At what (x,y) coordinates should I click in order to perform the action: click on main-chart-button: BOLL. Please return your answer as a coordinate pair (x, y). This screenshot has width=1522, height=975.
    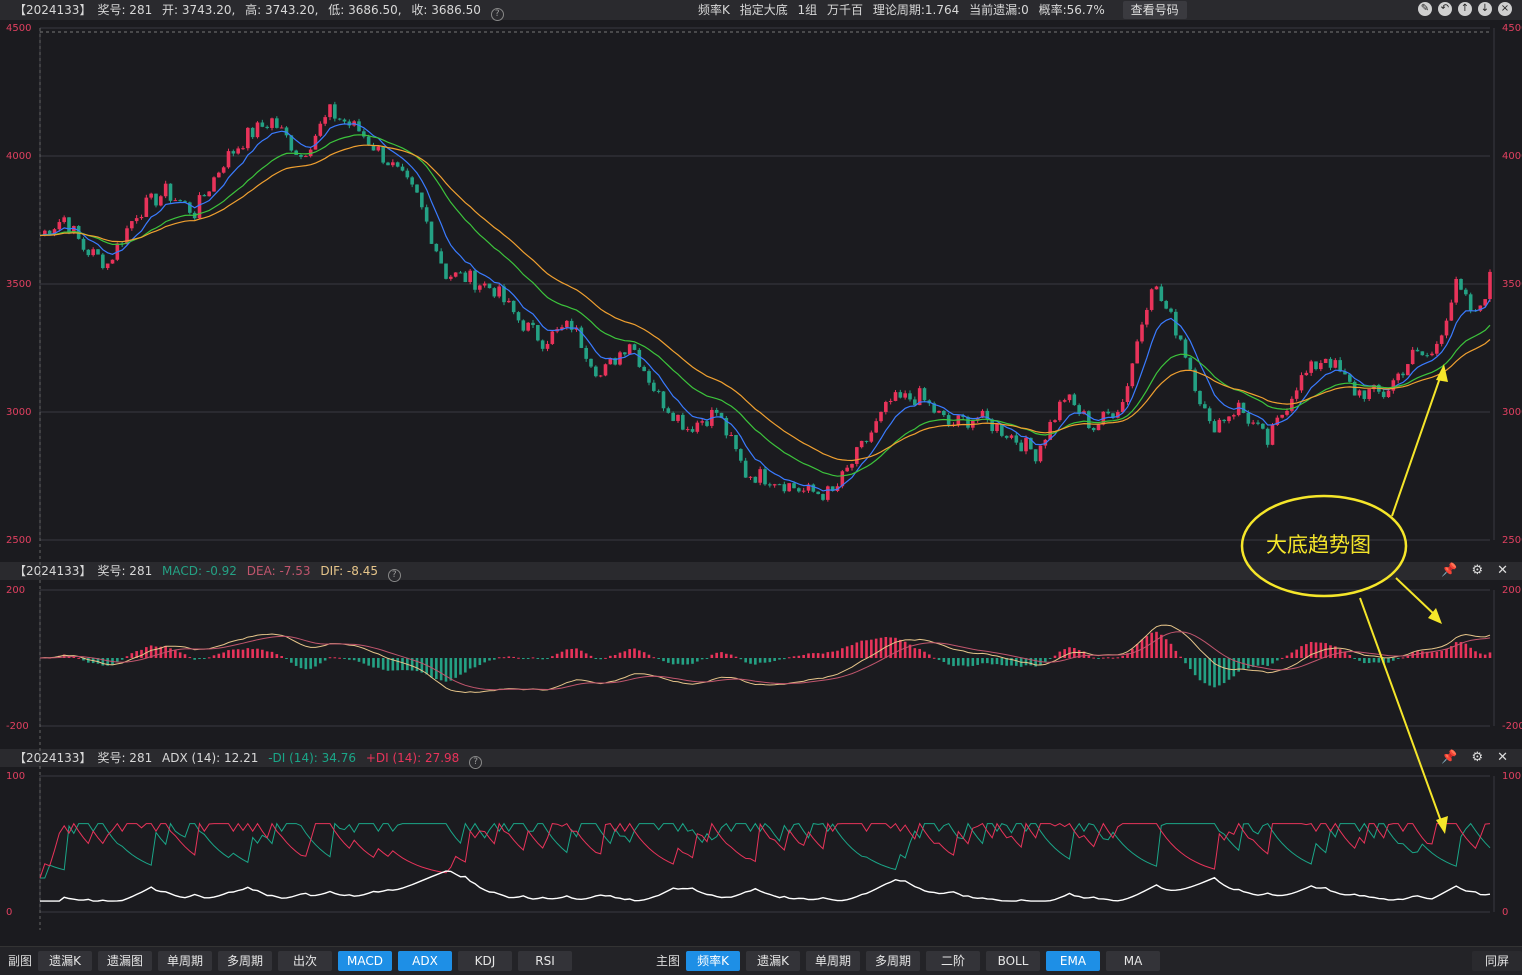
    Looking at the image, I should click on (1013, 961).